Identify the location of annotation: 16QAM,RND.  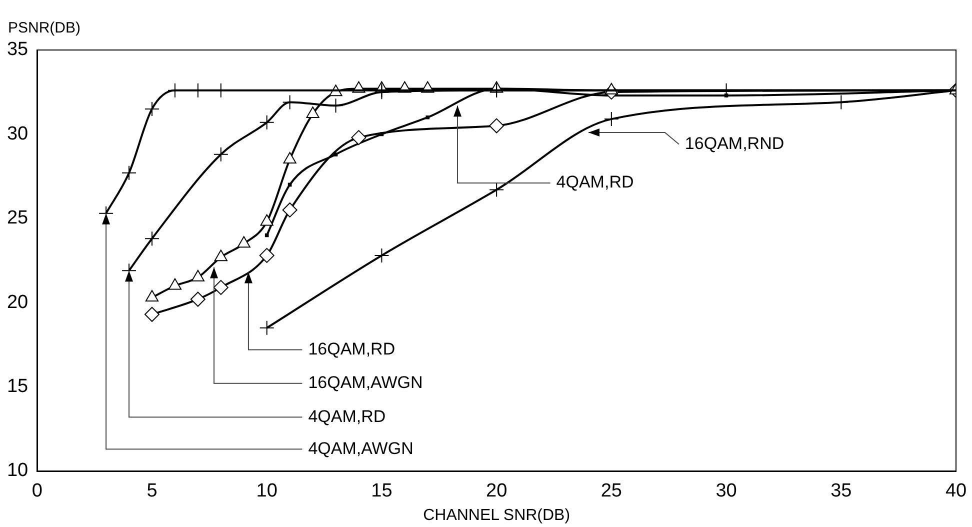
(734, 143).